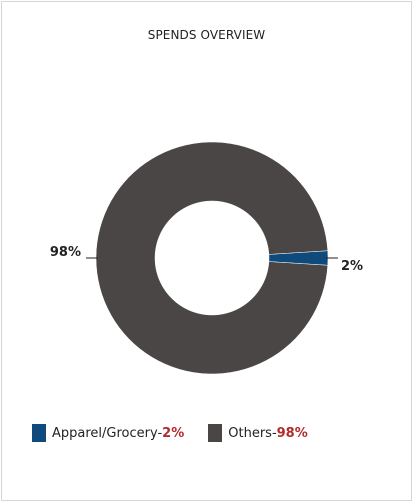  I want to click on legend-name: Others, so click(250, 433).